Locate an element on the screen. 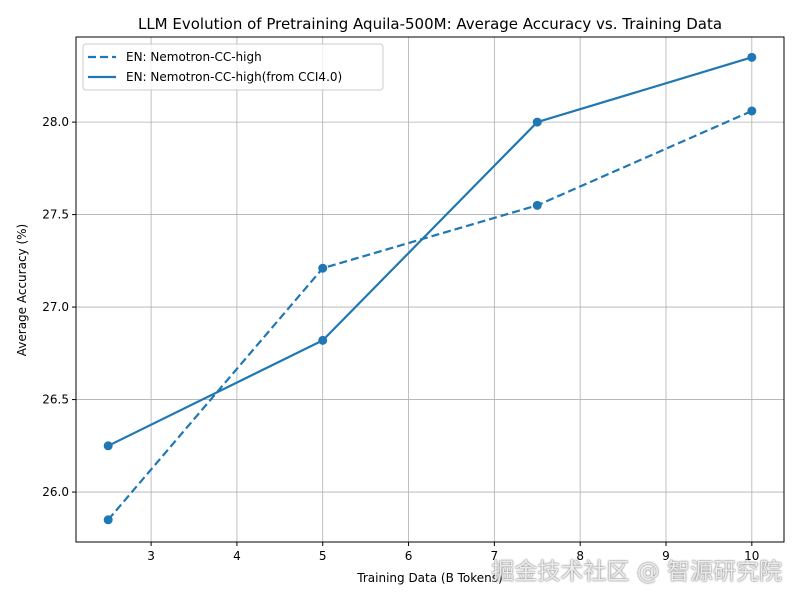  x-axis-label: Training Data (B Tokens) is located at coordinates (429, 578).